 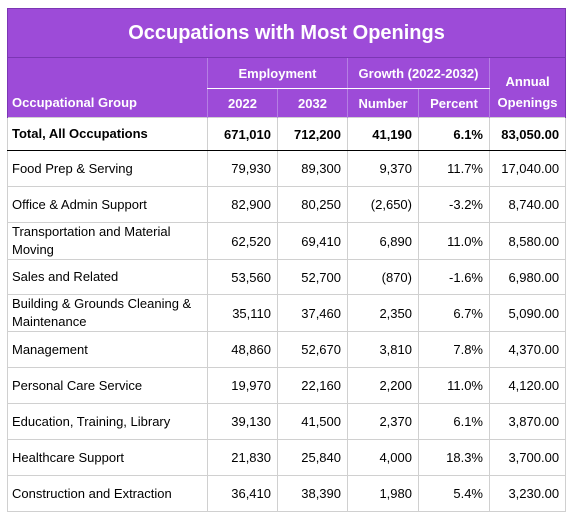 I want to click on cell-2022: 21,830, so click(x=242, y=457).